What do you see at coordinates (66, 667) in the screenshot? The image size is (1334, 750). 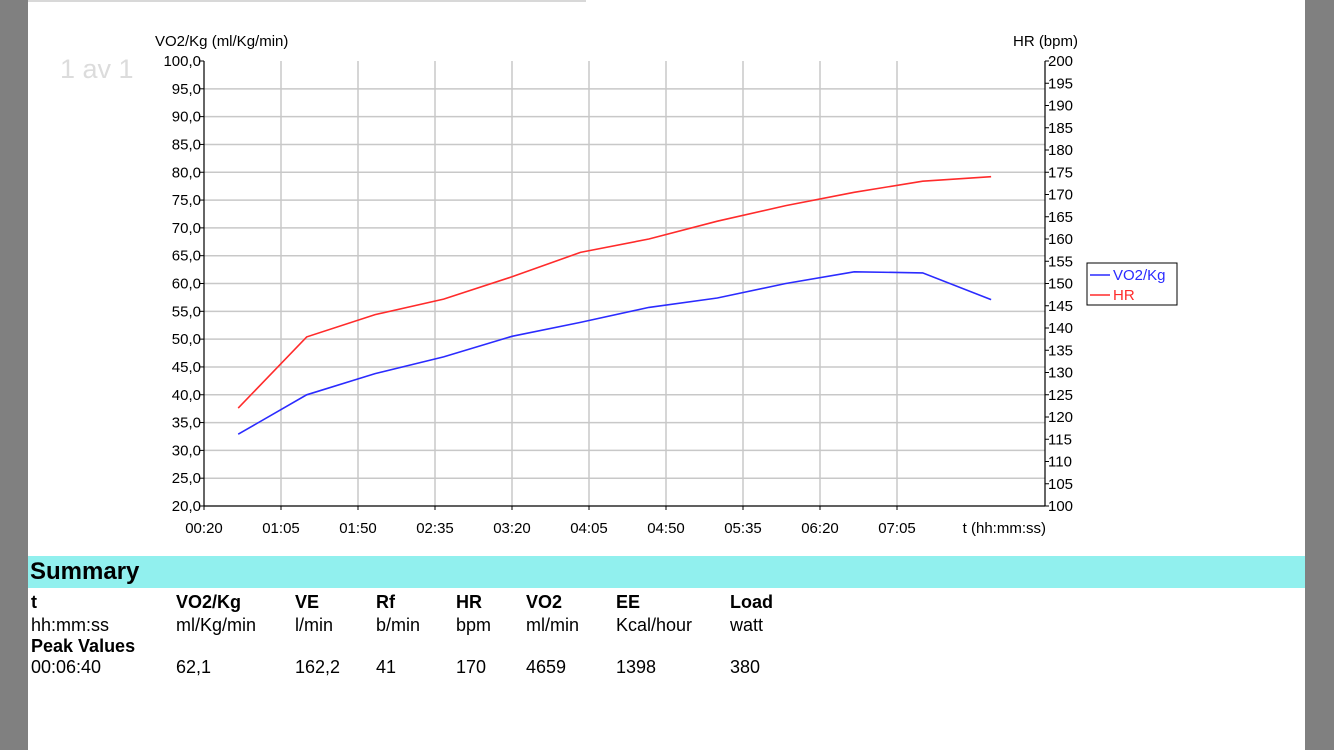 I see `summary-value-t: 00:06:40` at bounding box center [66, 667].